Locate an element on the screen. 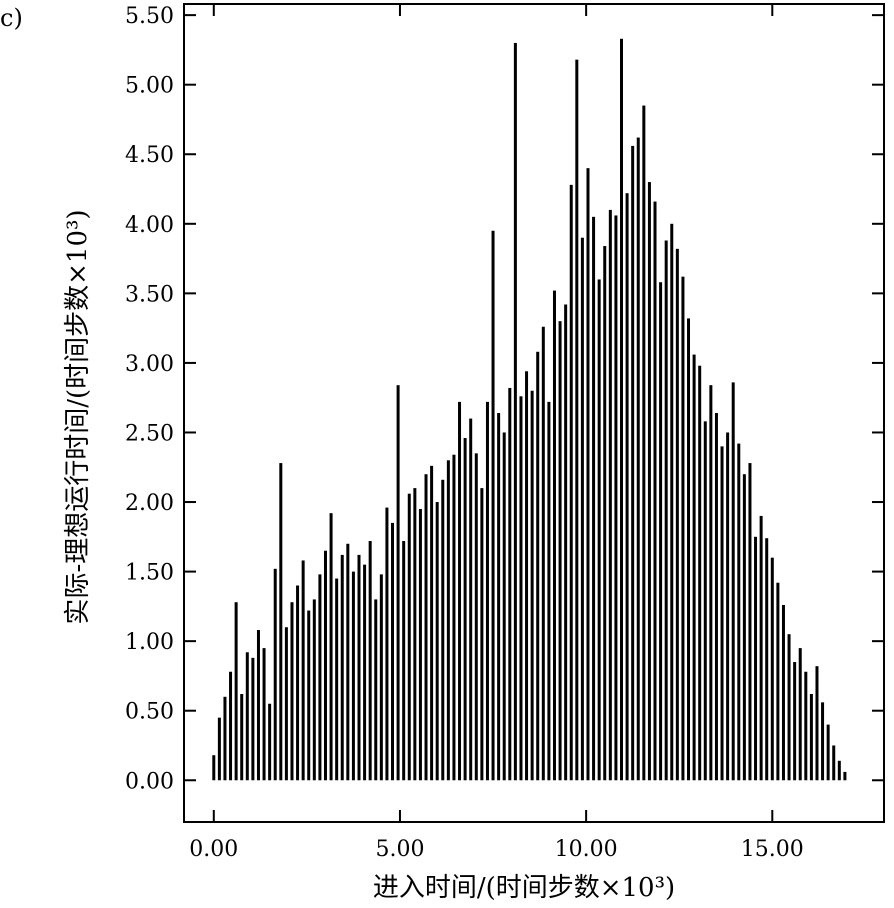  y-tick-label: 1.00 is located at coordinates (149, 642).